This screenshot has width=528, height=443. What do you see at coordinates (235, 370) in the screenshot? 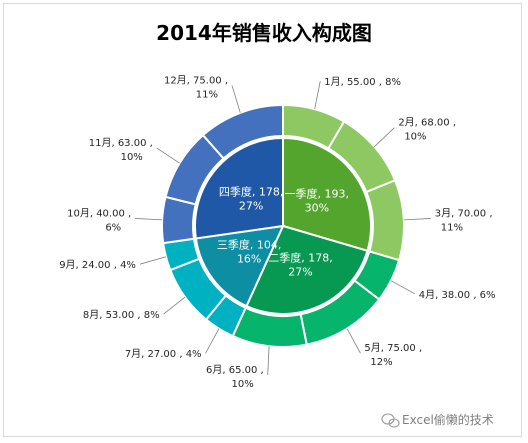
I see `outer-label-line1: 6月, 65.00 ,` at bounding box center [235, 370].